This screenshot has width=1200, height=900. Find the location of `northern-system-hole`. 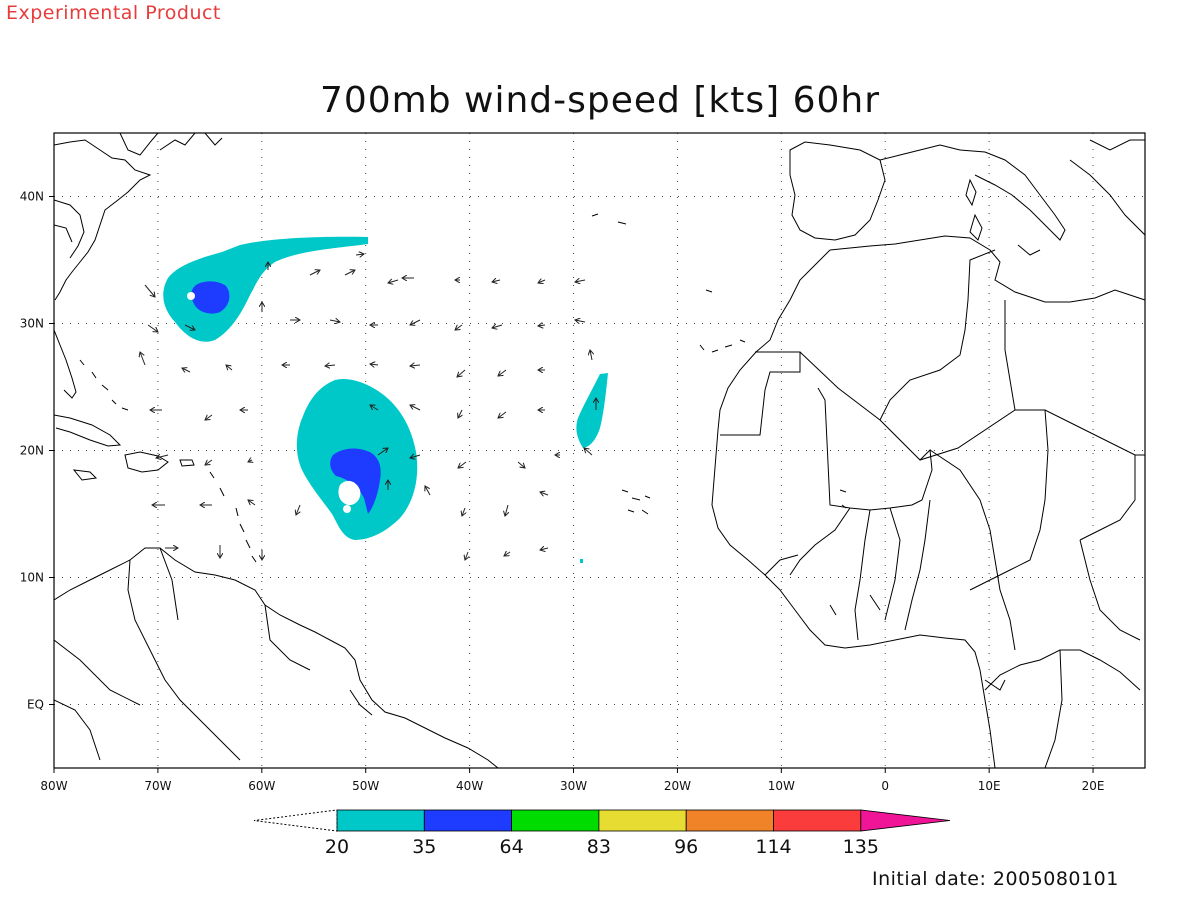

northern-system-hole is located at coordinates (191, 296).